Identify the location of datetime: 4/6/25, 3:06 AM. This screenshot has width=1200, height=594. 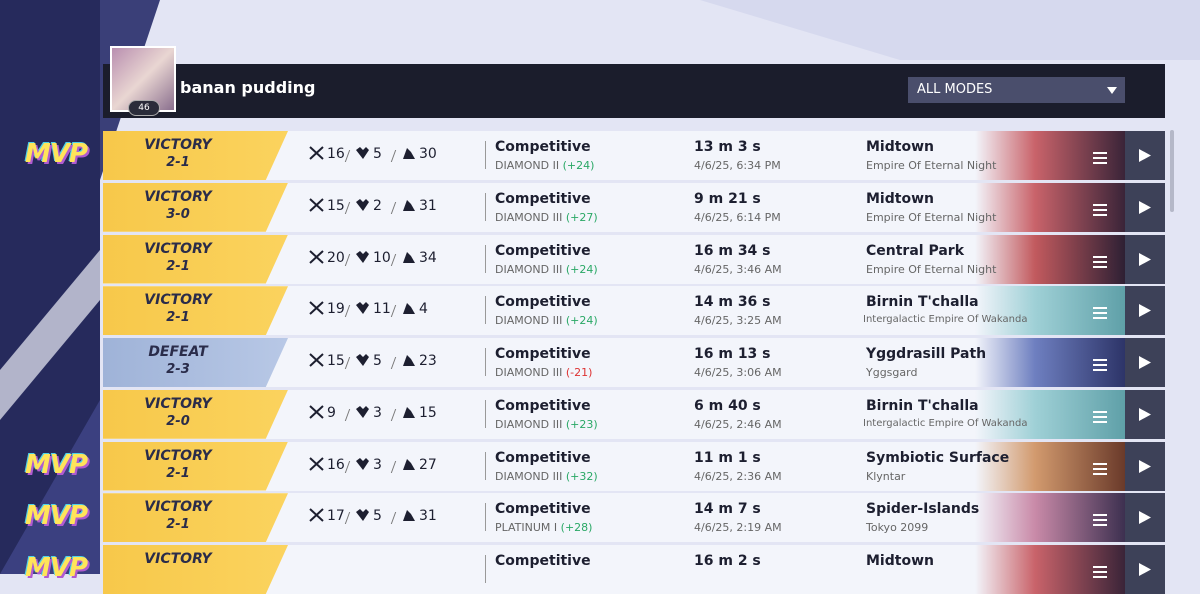
(738, 372).